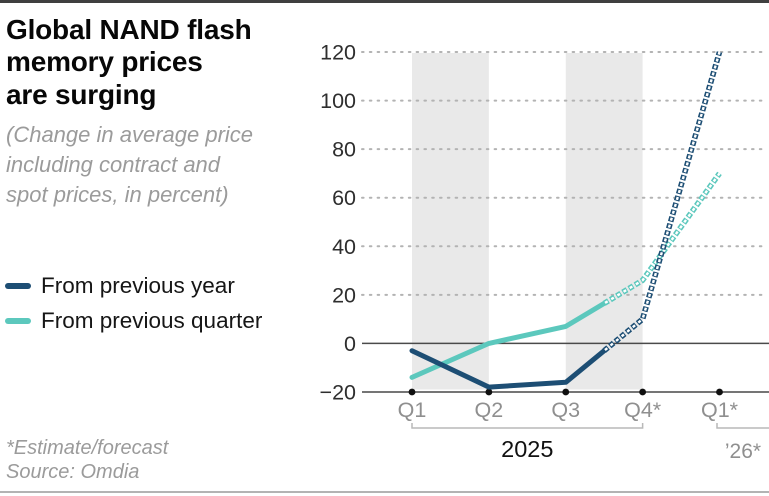  What do you see at coordinates (344, 150) in the screenshot?
I see `y-axis-label: 80` at bounding box center [344, 150].